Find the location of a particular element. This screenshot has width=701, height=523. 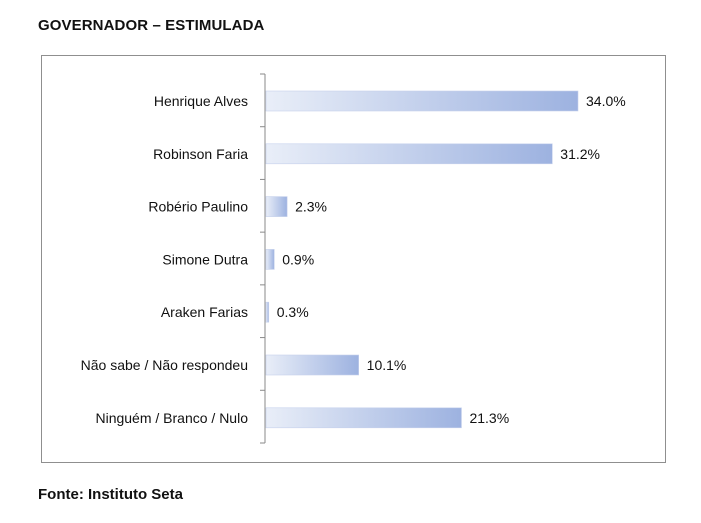

value-label: 0.3% is located at coordinates (293, 312).